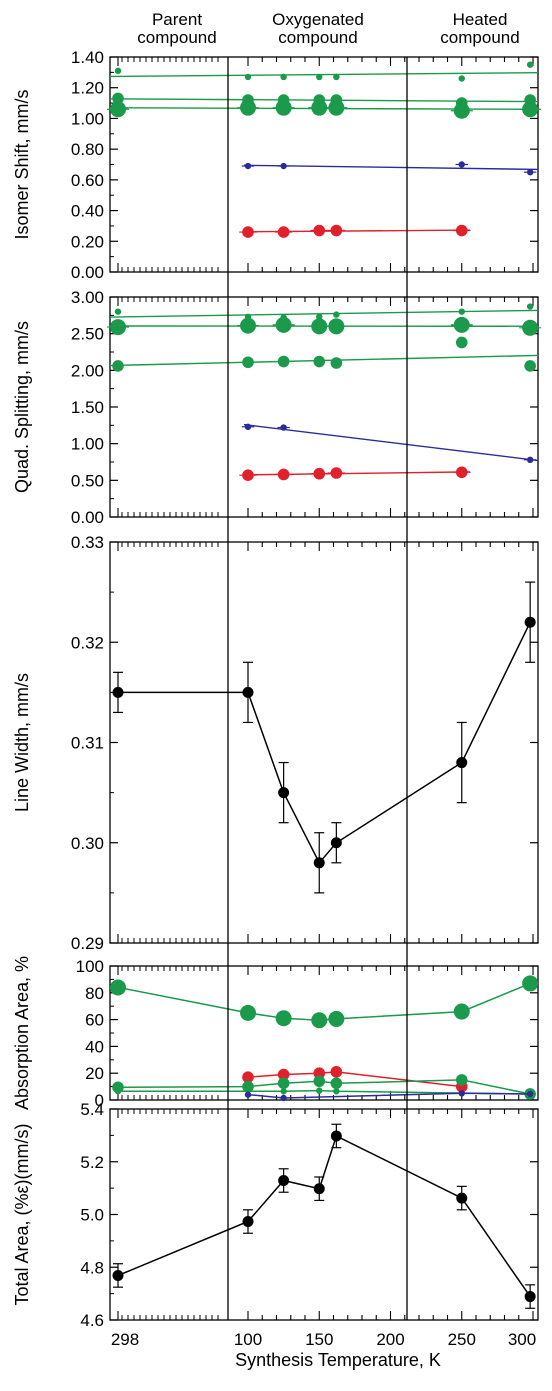 Image resolution: width=552 pixels, height=1391 pixels. Describe the element at coordinates (92, 1162) in the screenshot. I see `y-tick-label: 5.2` at that location.